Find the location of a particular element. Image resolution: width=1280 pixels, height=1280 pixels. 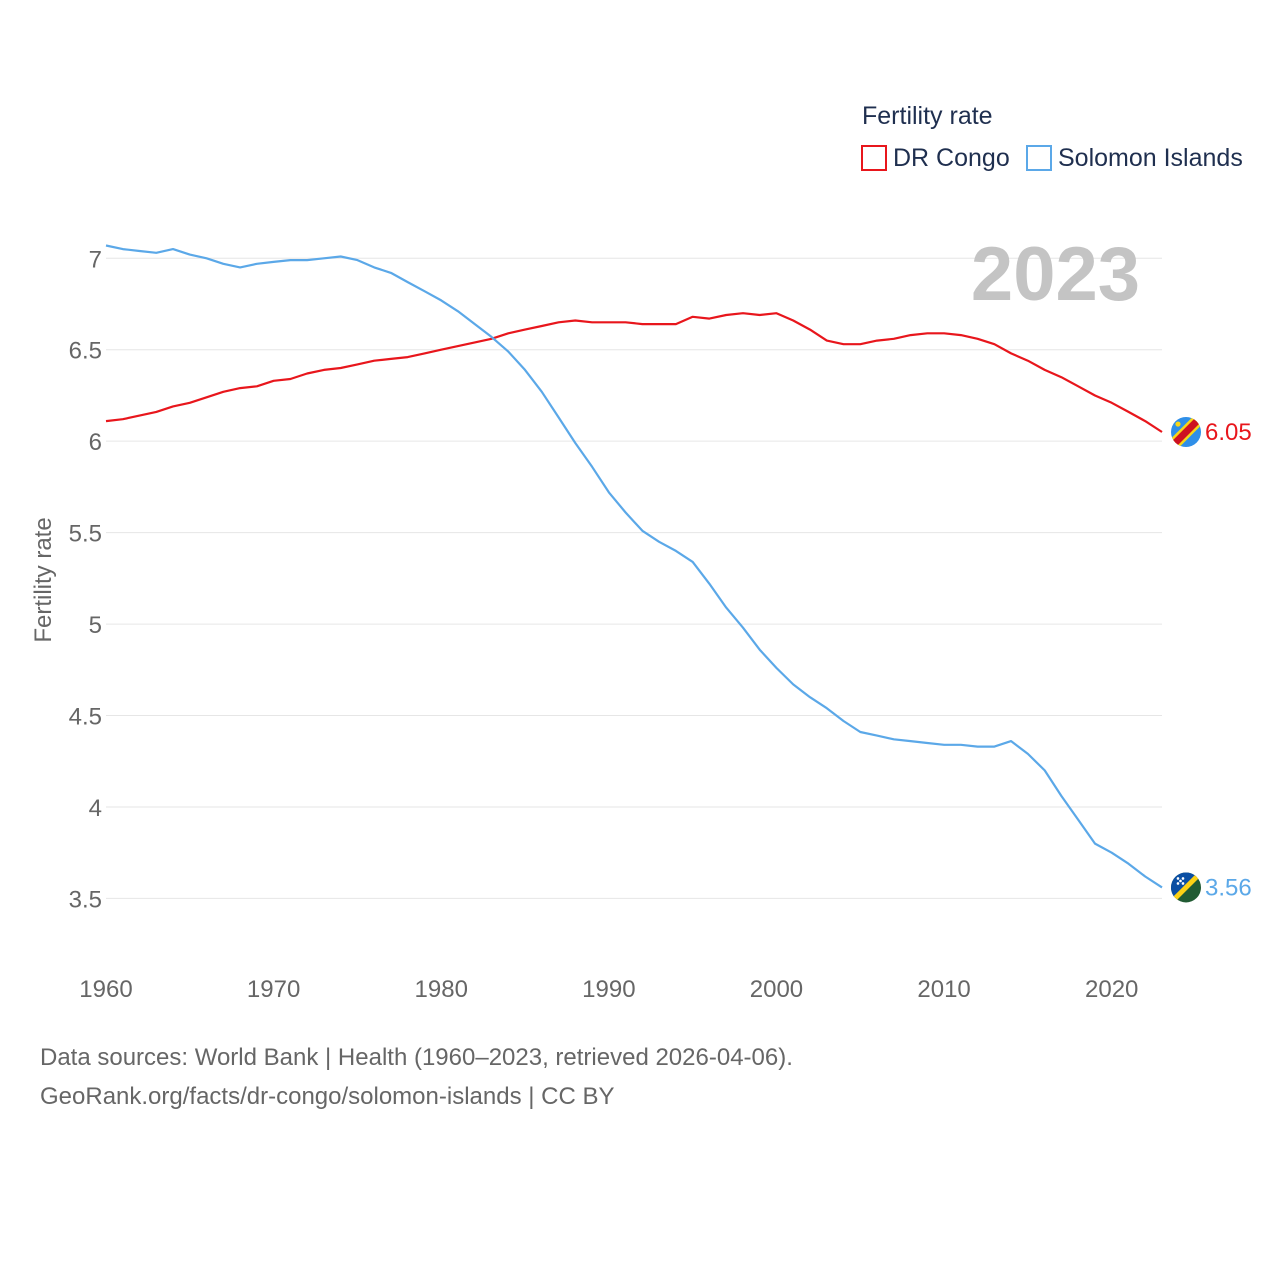

y-tick-label: 7 is located at coordinates (95, 259).